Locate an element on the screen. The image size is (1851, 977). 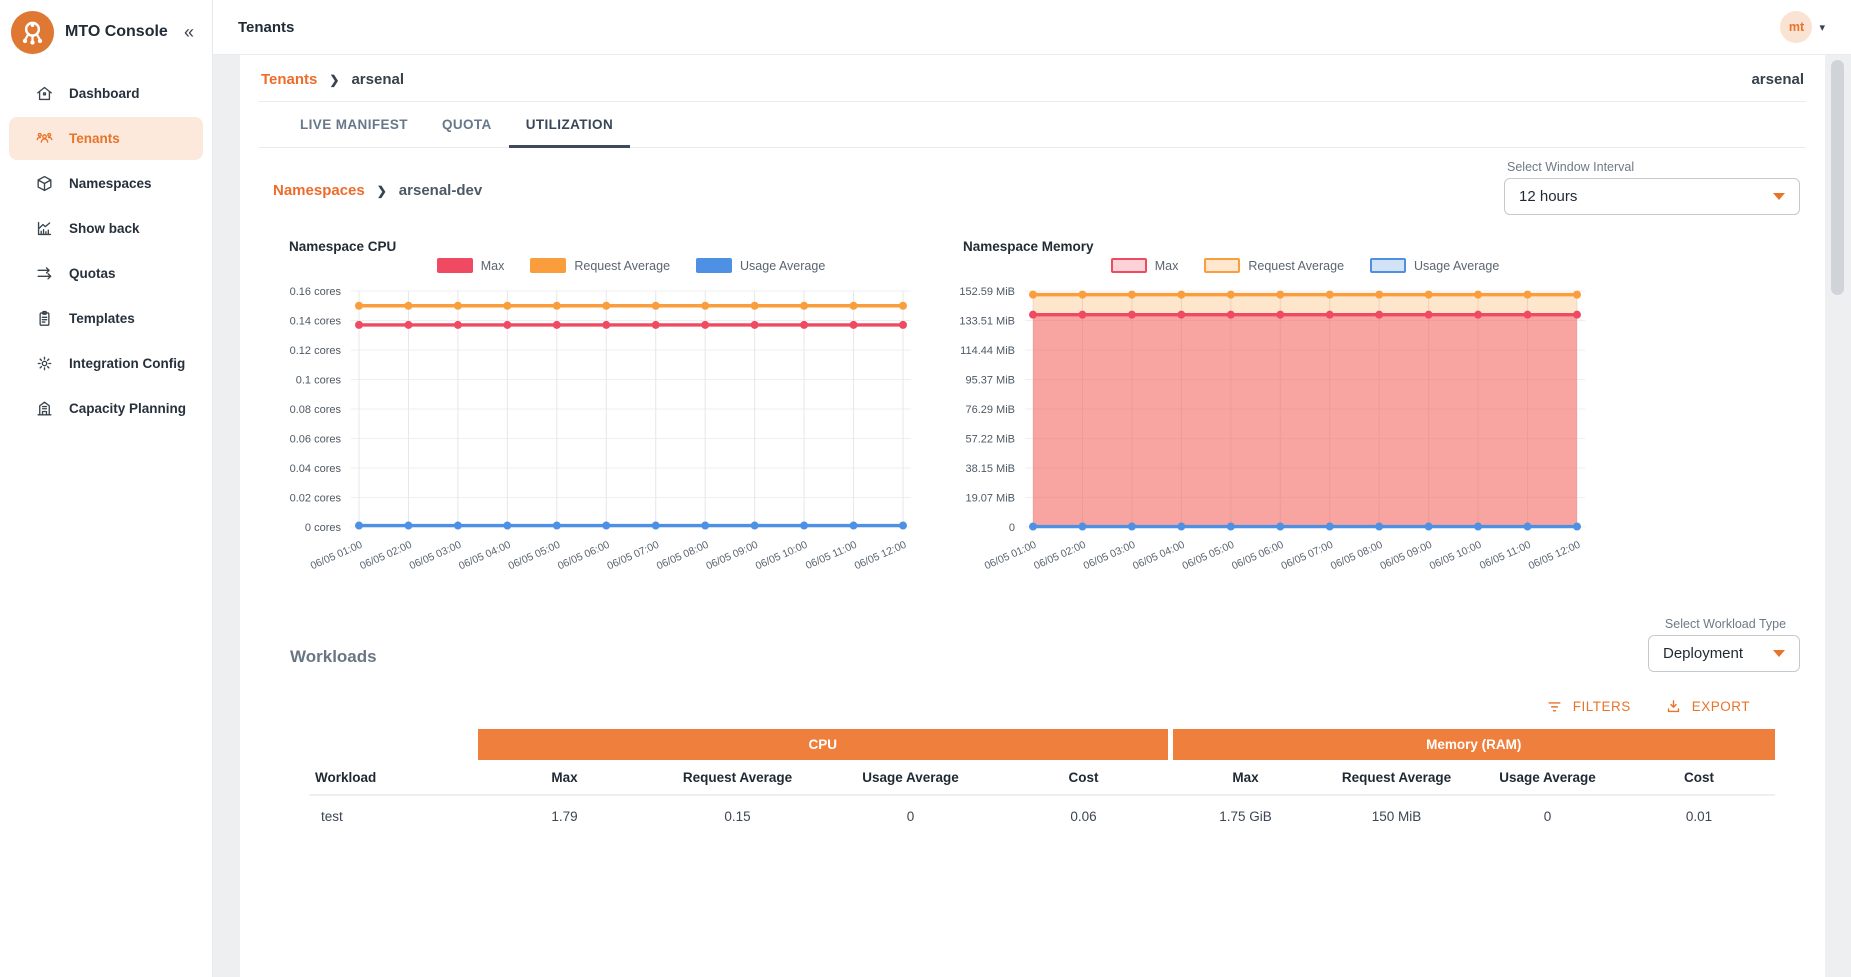
svg-text: 06/05 01:00 is located at coordinates (337, 556).